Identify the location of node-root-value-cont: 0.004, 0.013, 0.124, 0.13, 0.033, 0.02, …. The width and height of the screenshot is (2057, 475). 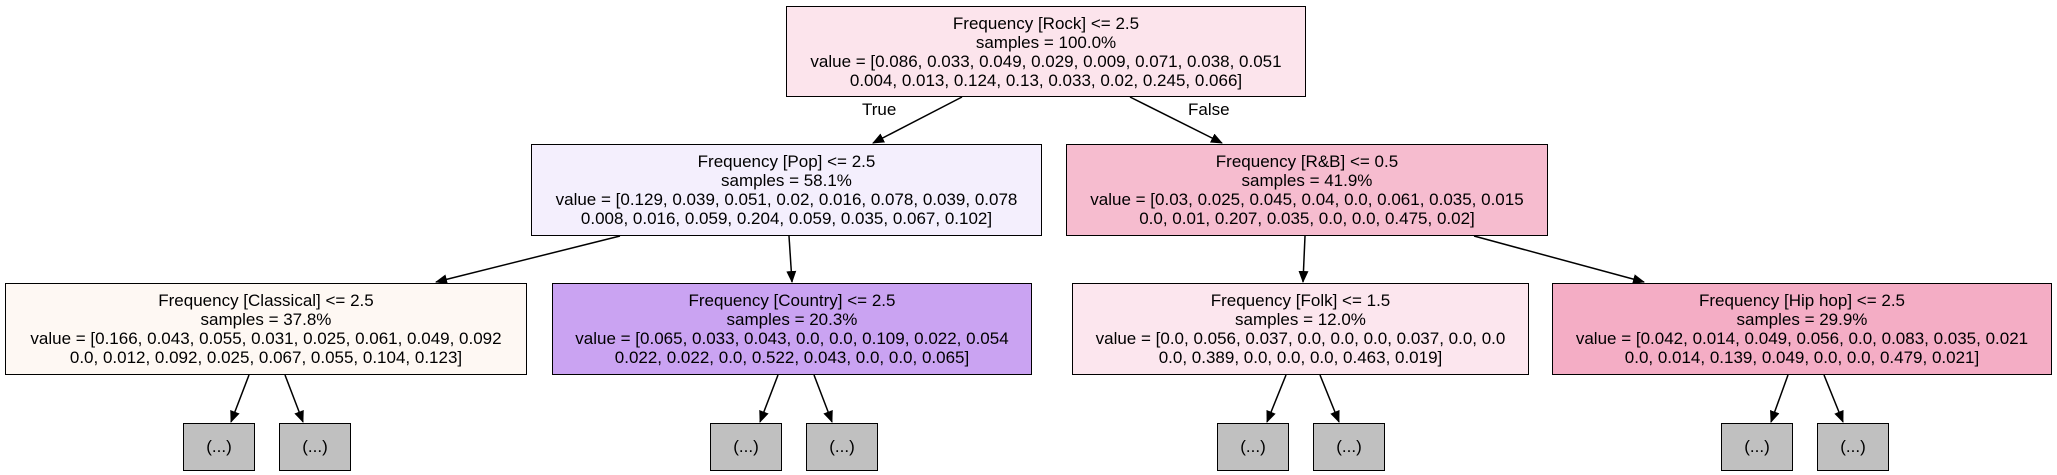
(1046, 80).